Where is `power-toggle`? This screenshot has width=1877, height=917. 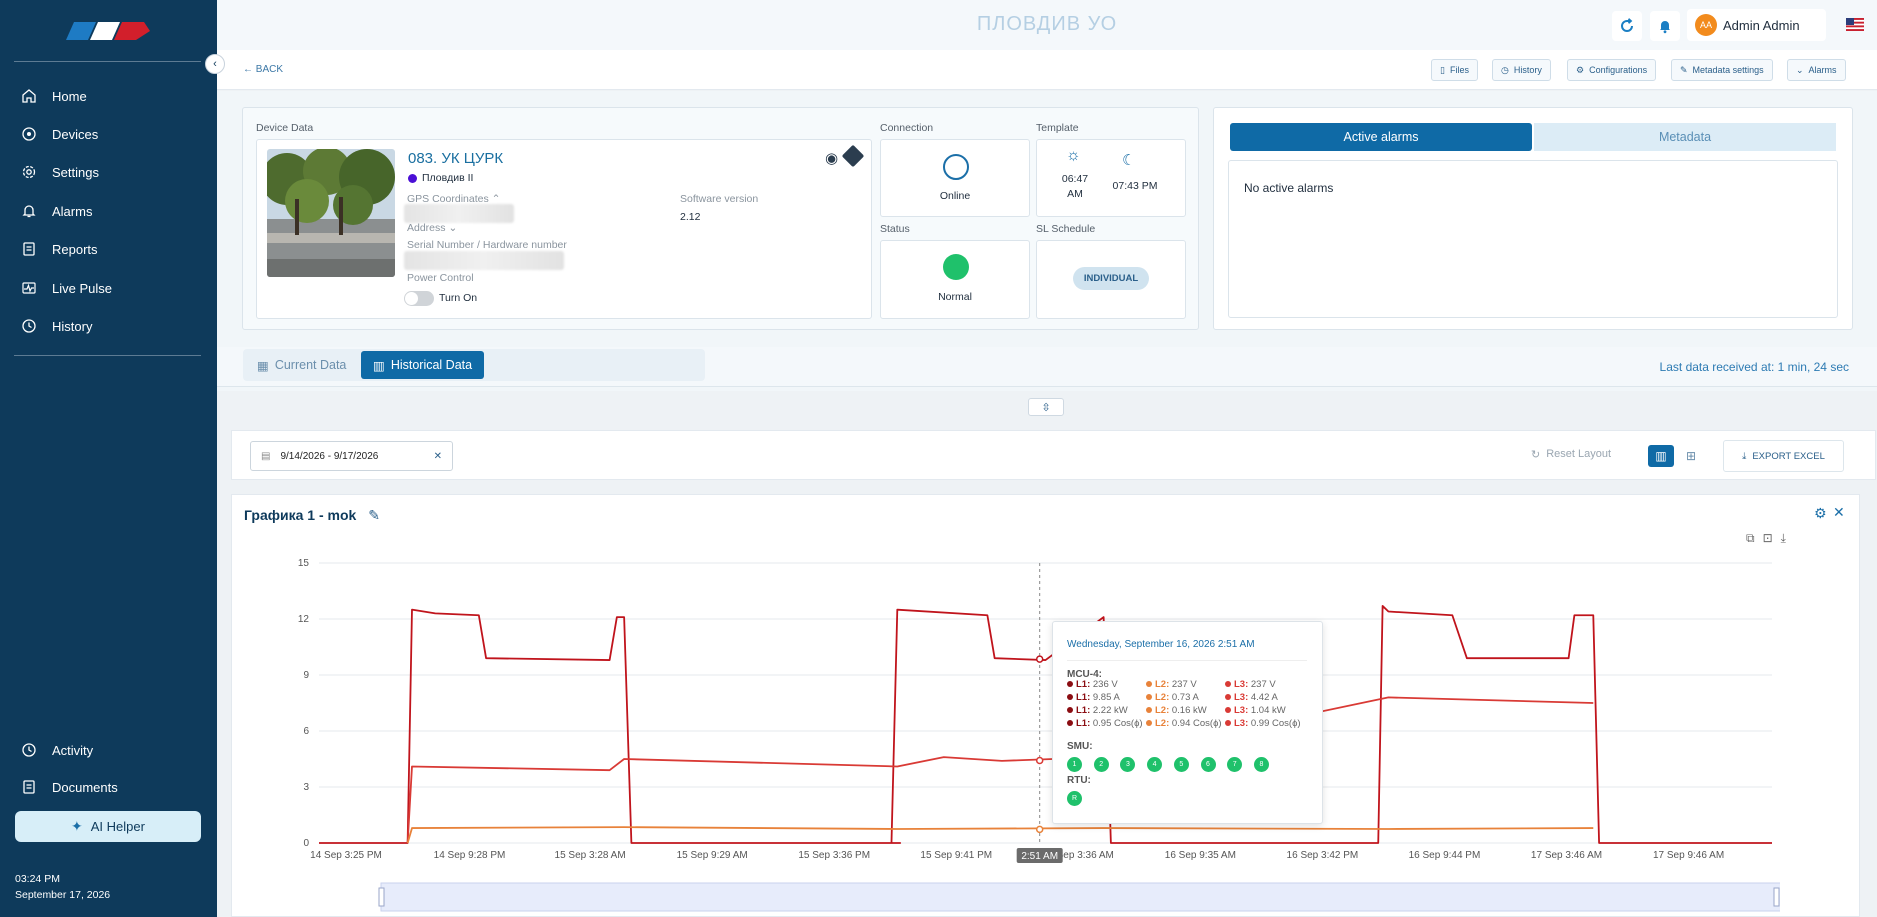
power-toggle is located at coordinates (419, 298).